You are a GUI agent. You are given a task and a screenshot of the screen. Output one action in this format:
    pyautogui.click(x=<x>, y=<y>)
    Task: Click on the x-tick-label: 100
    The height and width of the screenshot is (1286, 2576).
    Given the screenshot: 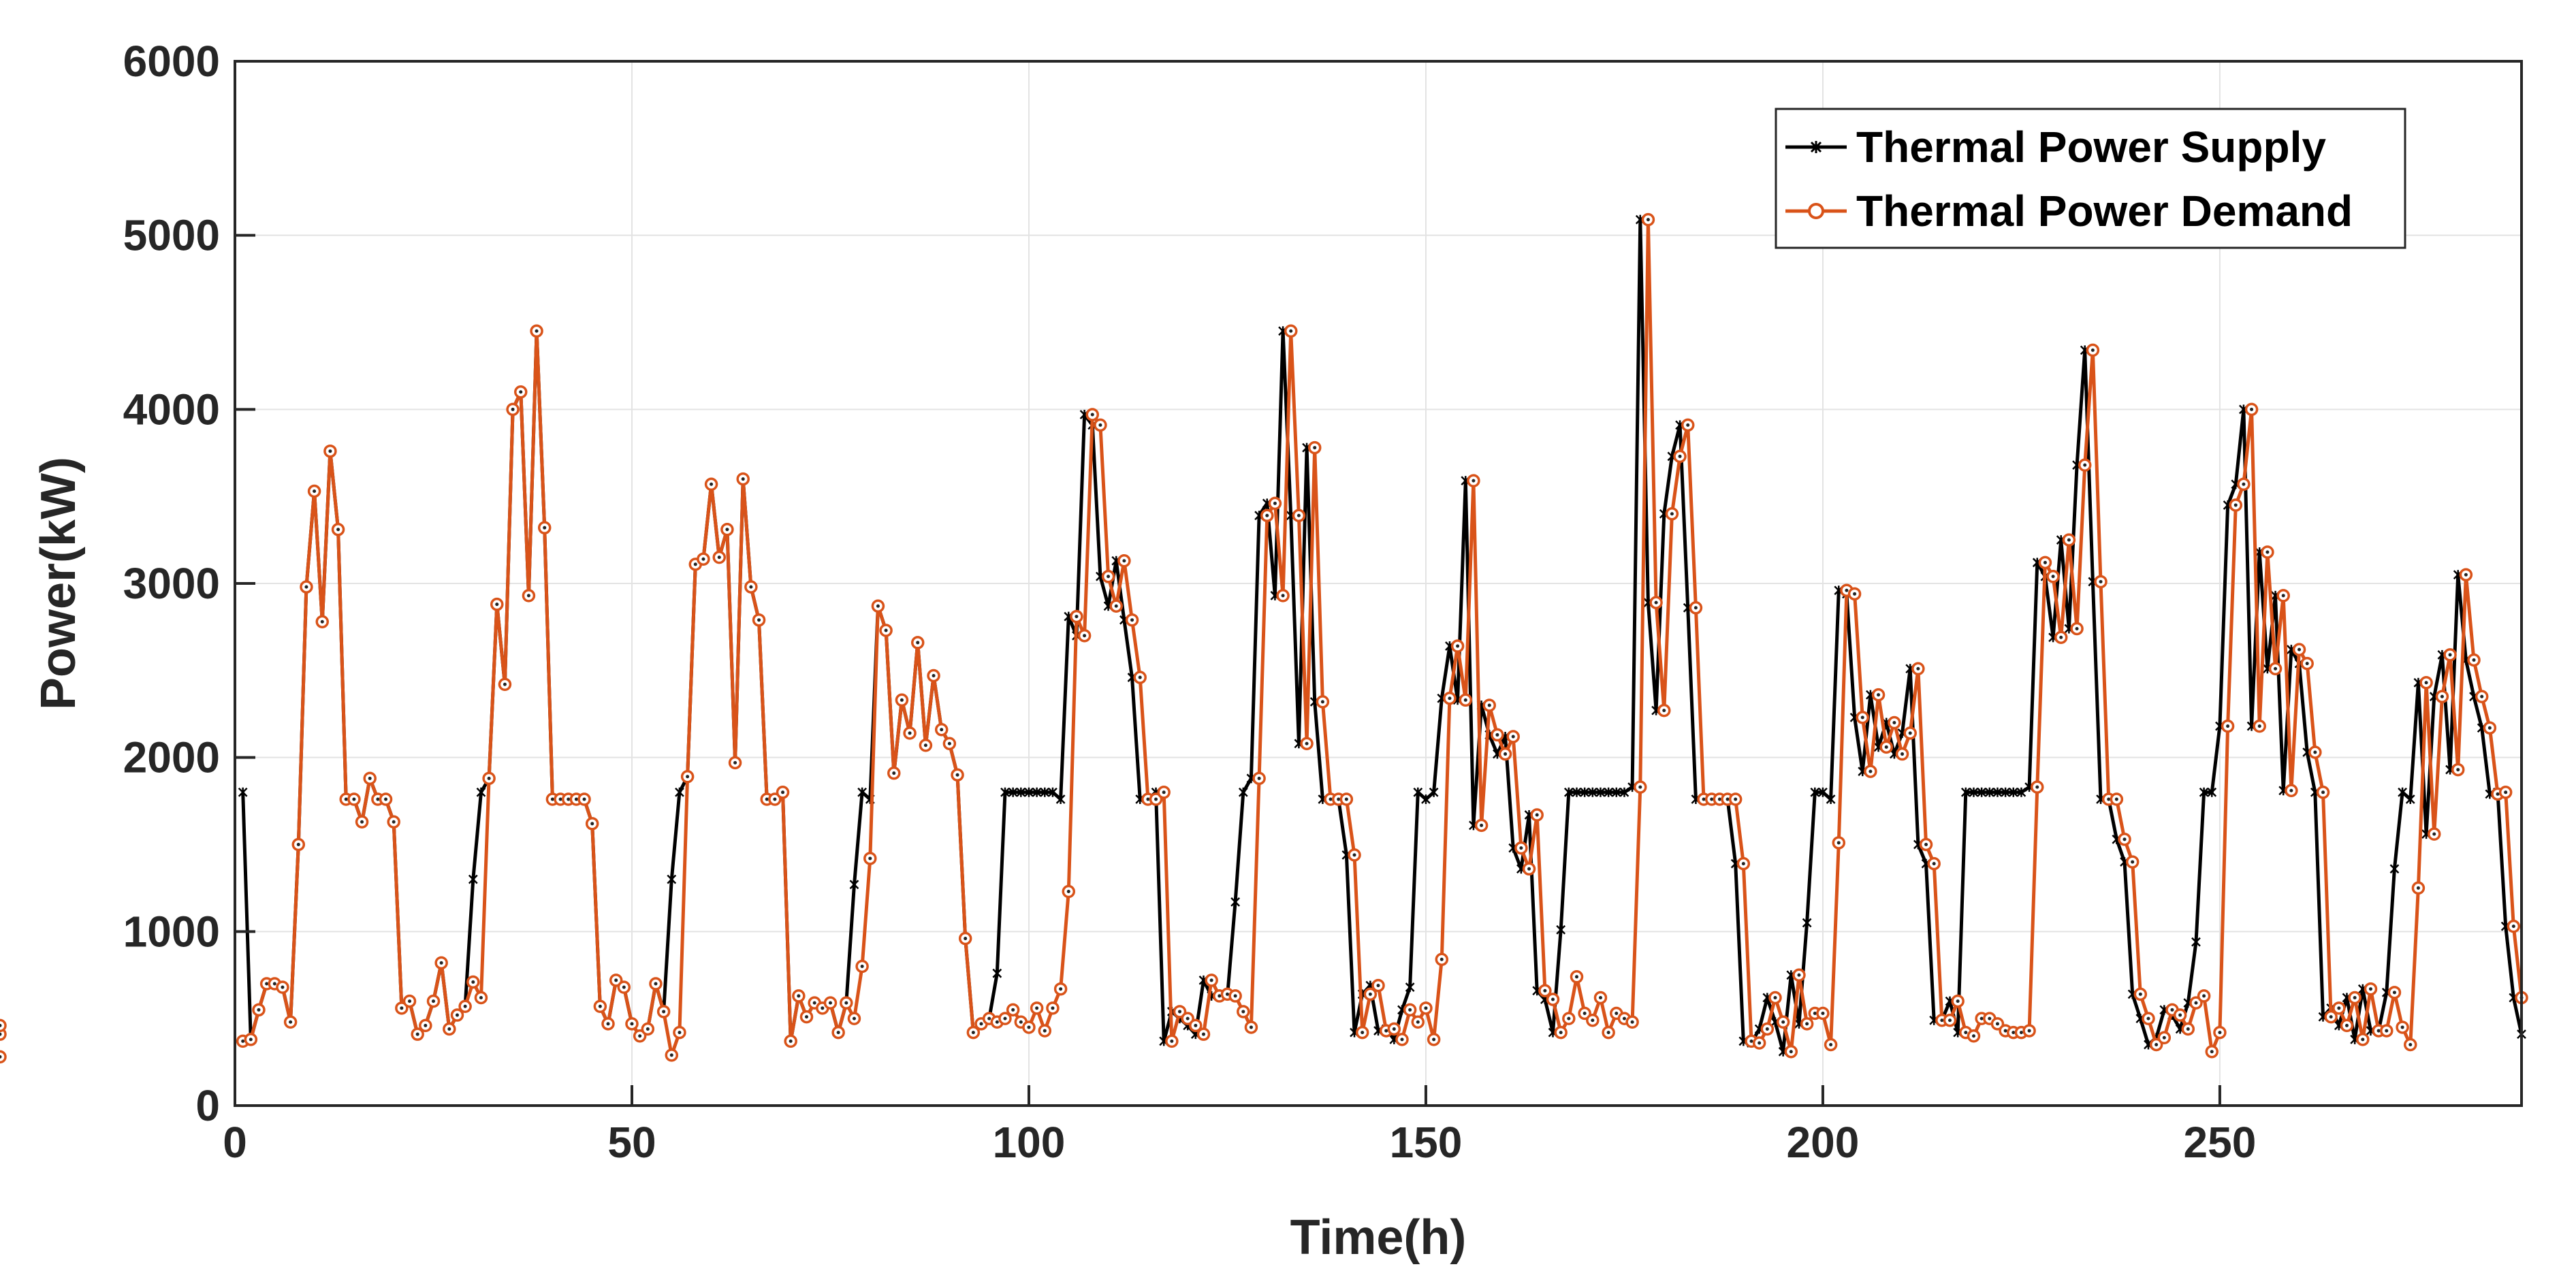 What is the action you would take?
    pyautogui.click(x=1029, y=1142)
    